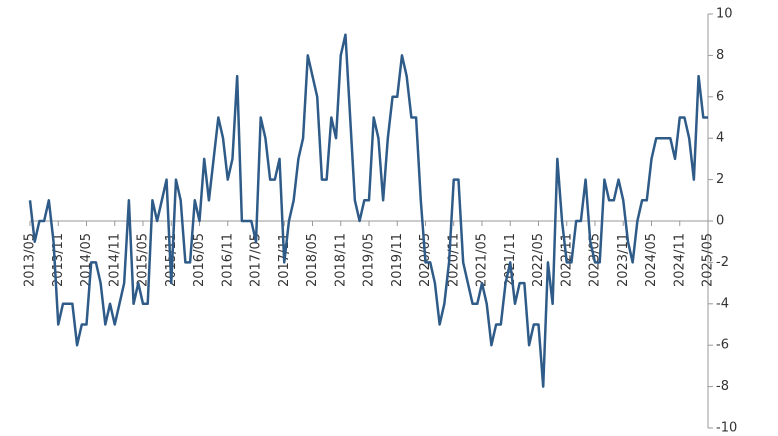 This screenshot has height=436, width=778. I want to click on y-tick-label: 2, so click(720, 179).